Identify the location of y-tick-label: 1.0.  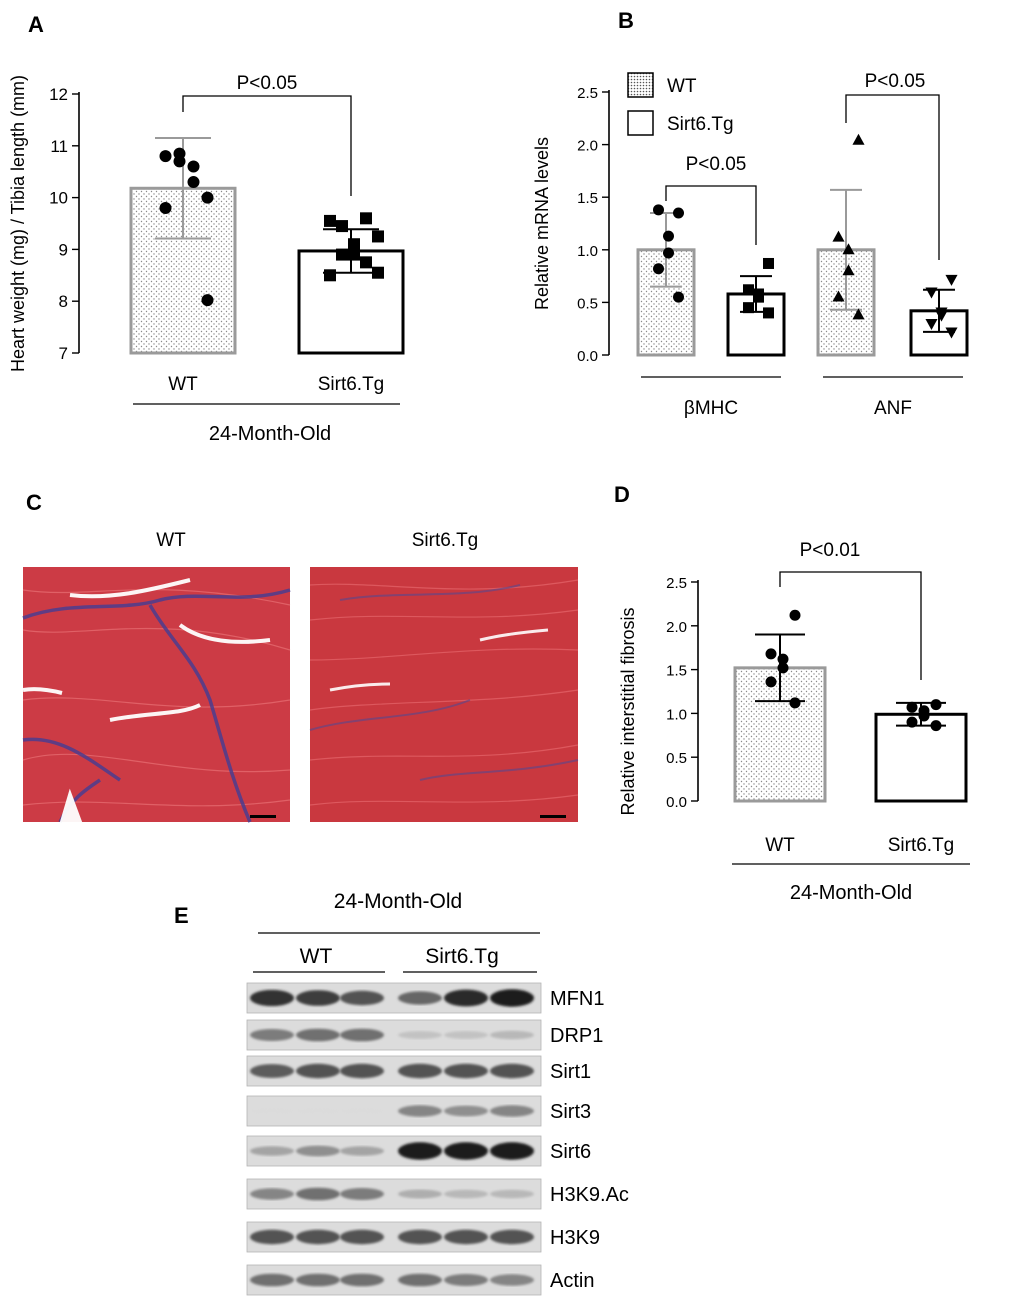
(587, 251).